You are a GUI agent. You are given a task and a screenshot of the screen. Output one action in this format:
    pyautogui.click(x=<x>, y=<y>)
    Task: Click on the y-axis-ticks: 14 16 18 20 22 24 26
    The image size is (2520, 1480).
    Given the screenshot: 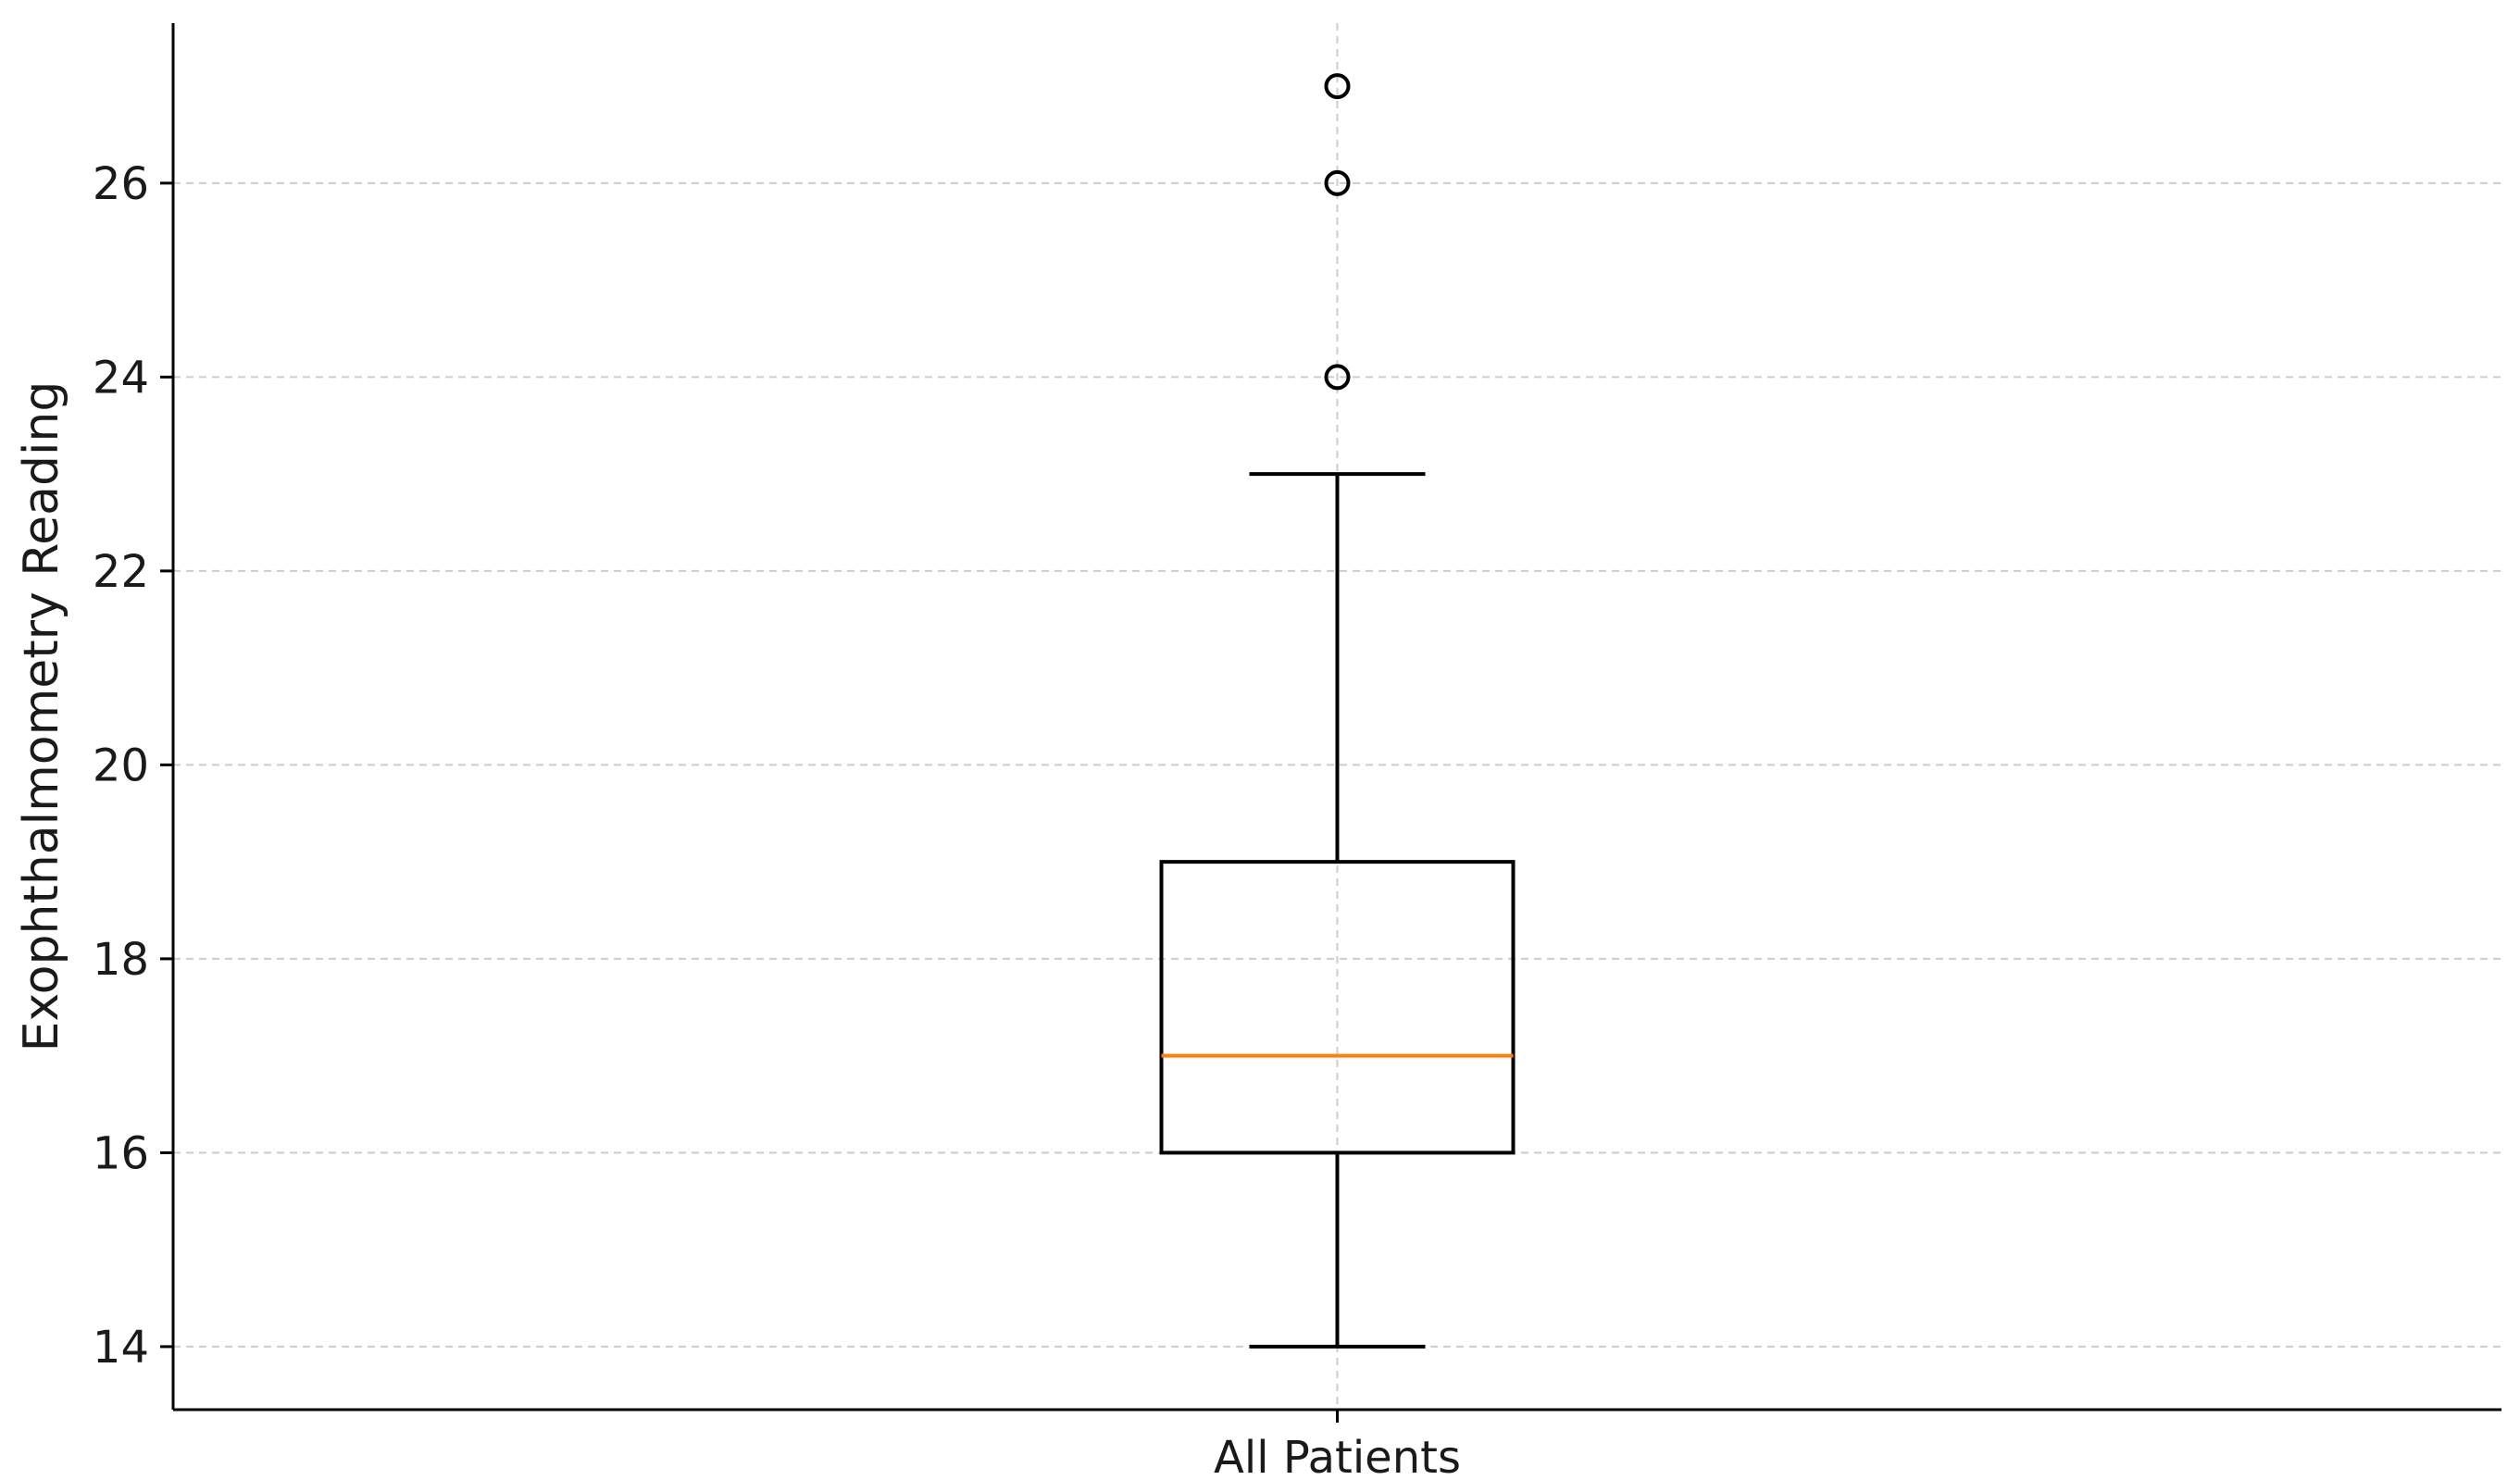 What is the action you would take?
    pyautogui.click(x=133, y=766)
    